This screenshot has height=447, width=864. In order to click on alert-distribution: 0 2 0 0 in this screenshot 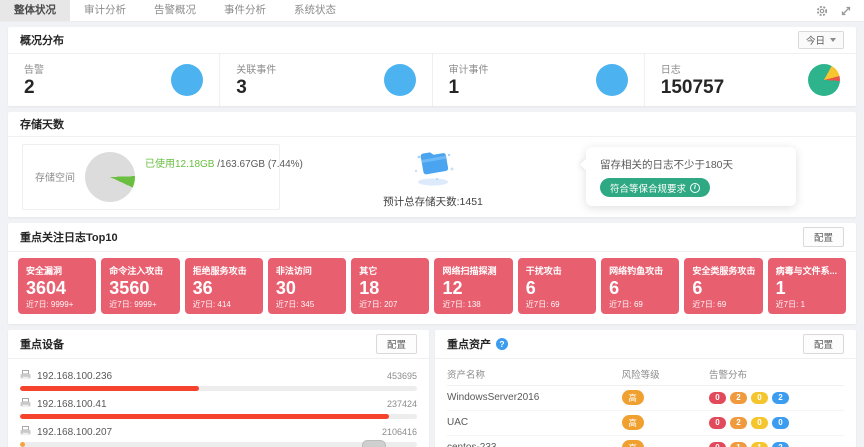, I will do `click(776, 422)`.